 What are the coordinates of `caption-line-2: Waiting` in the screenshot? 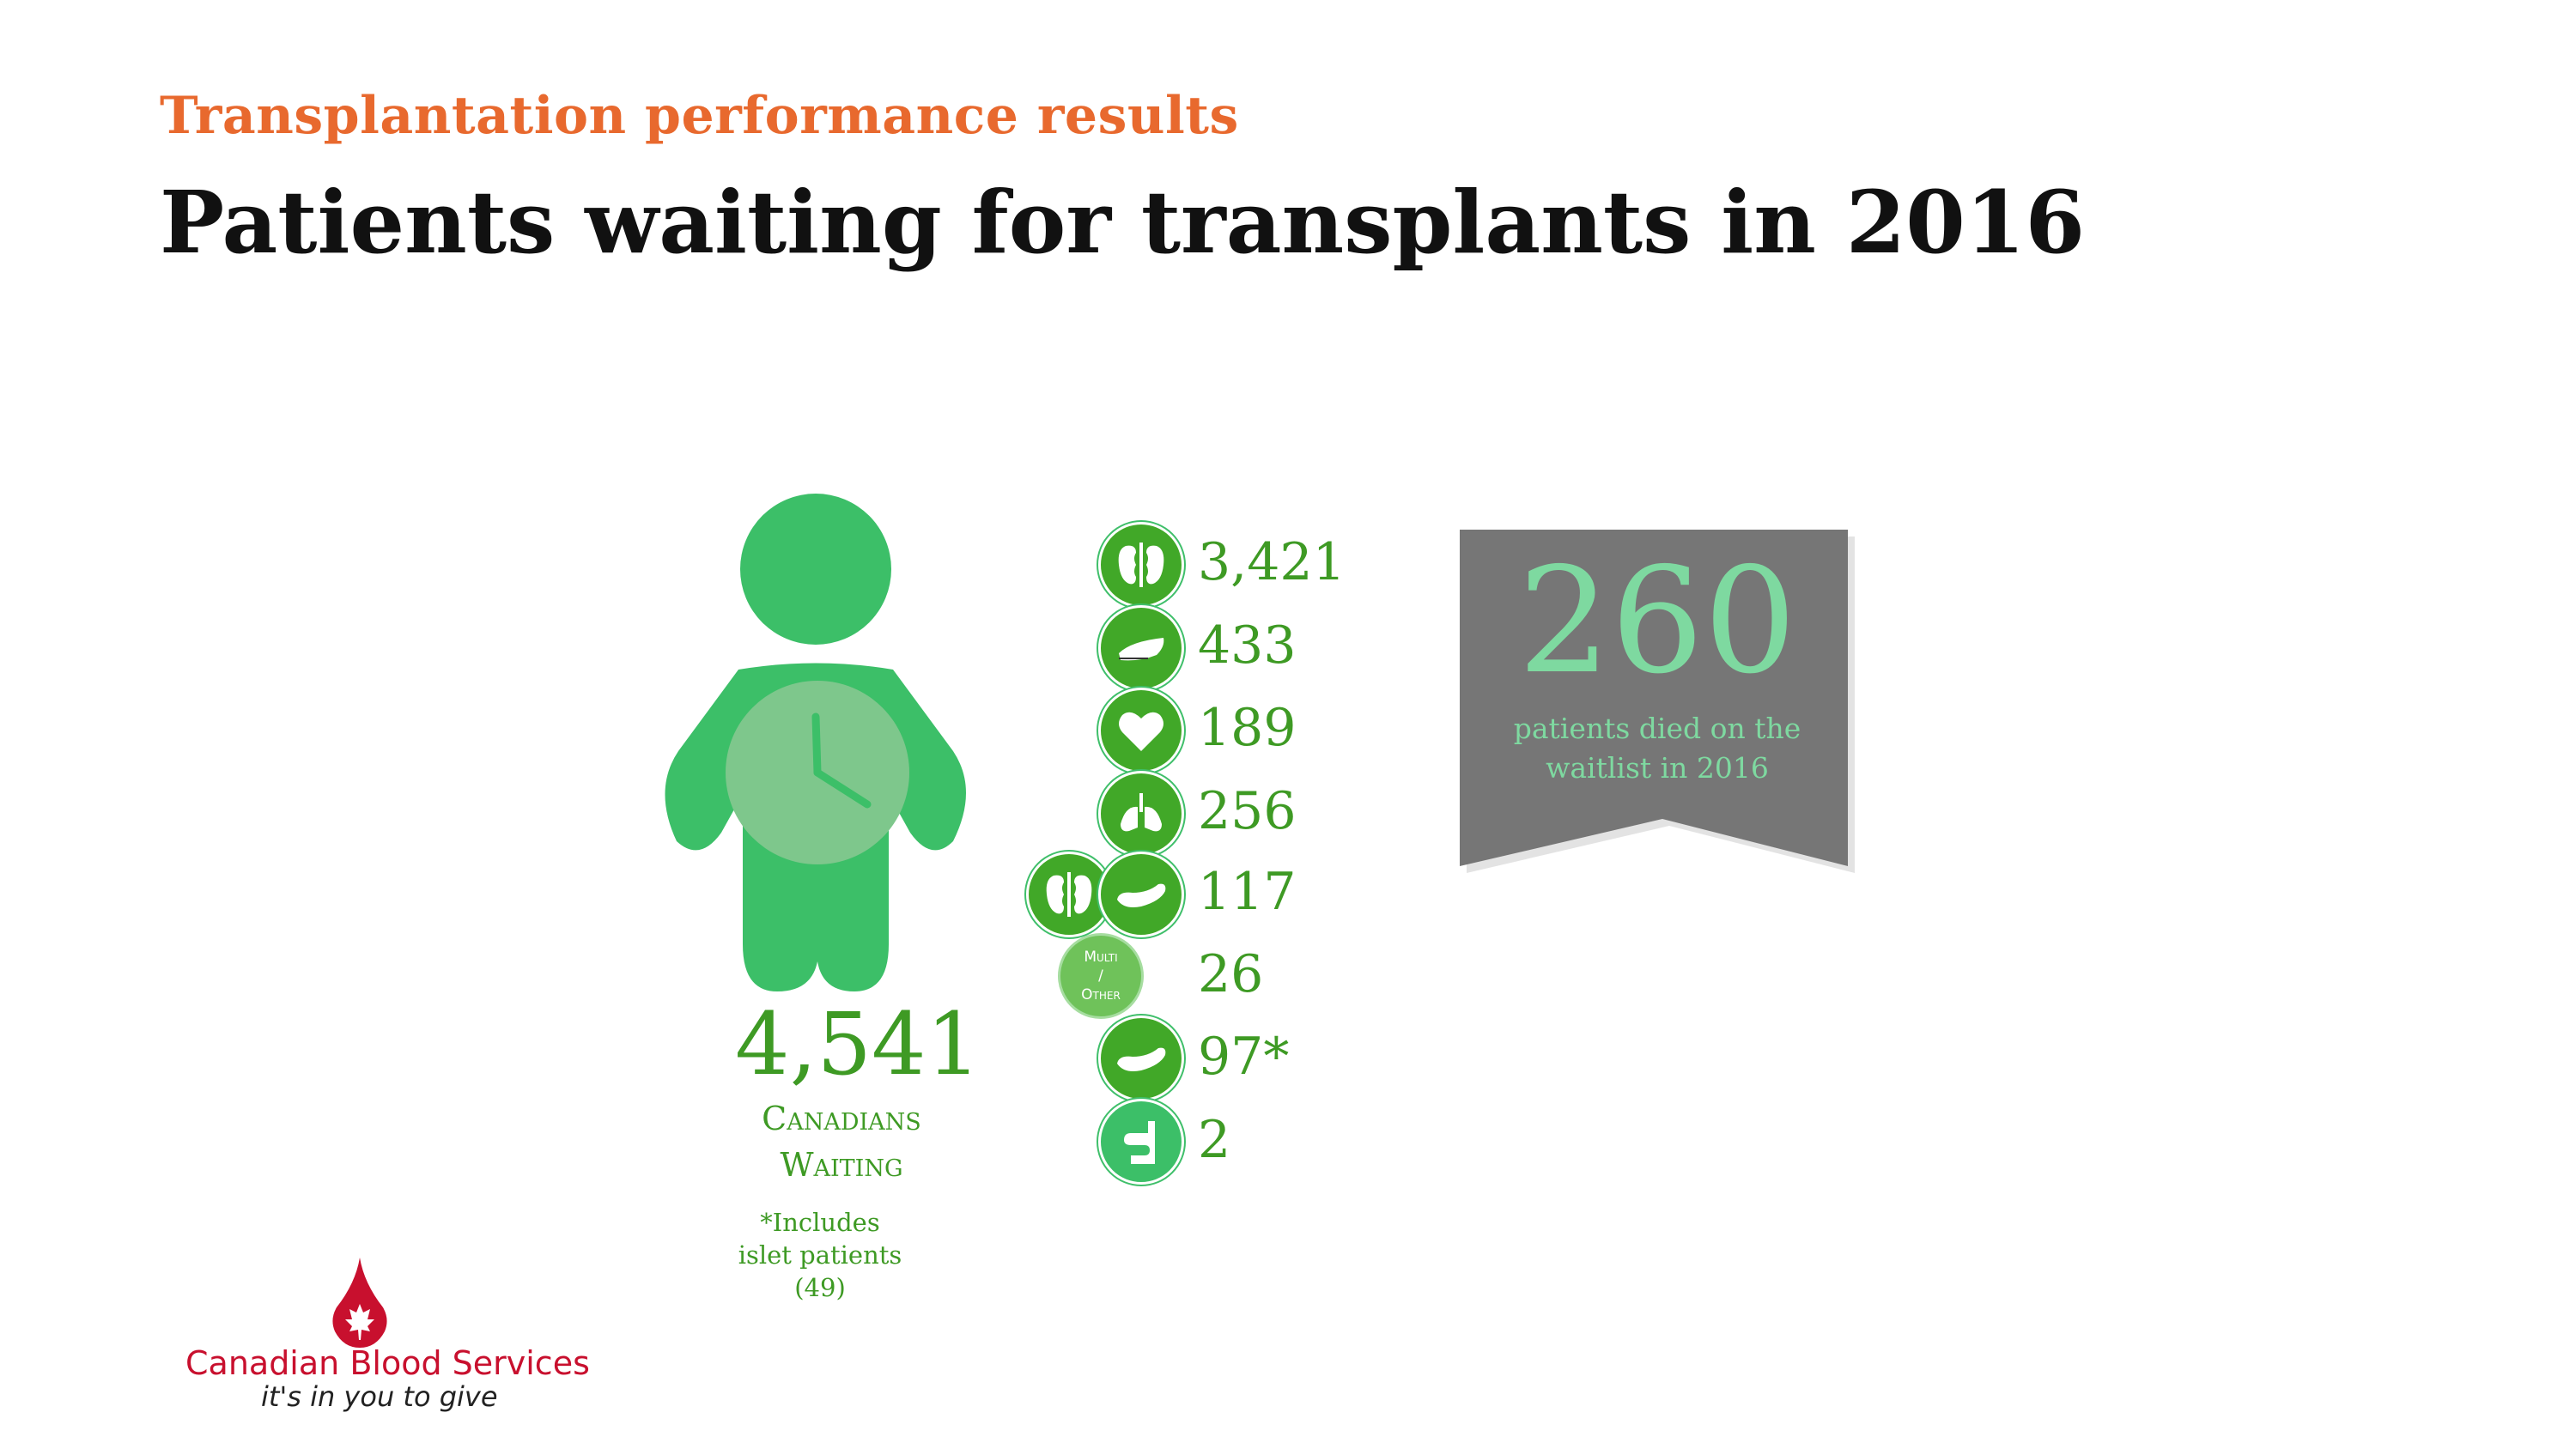 It's located at (841, 1165).